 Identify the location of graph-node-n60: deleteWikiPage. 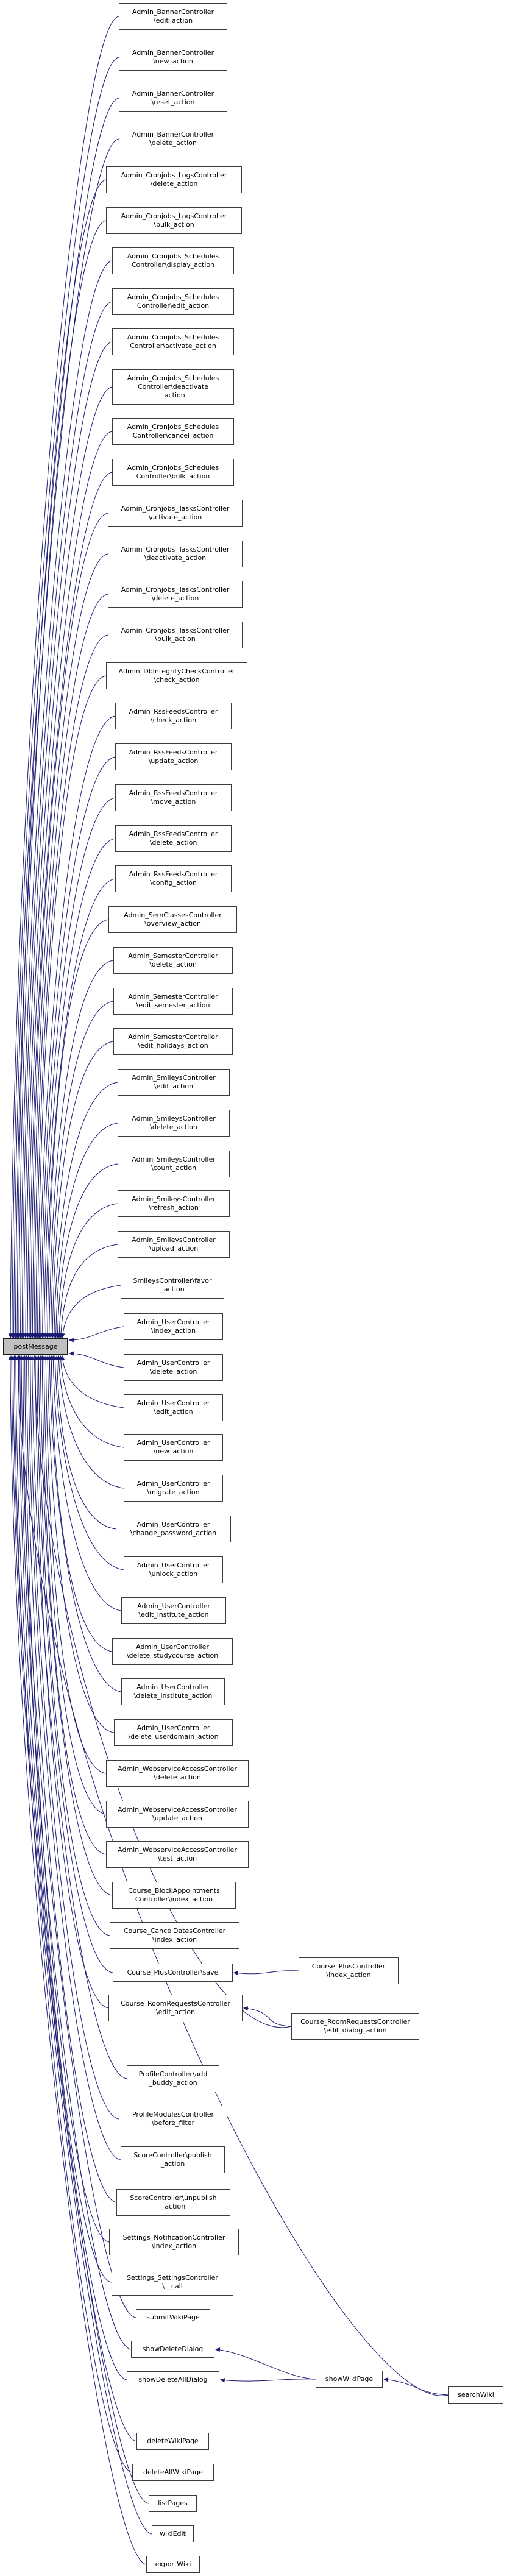
(172, 2441).